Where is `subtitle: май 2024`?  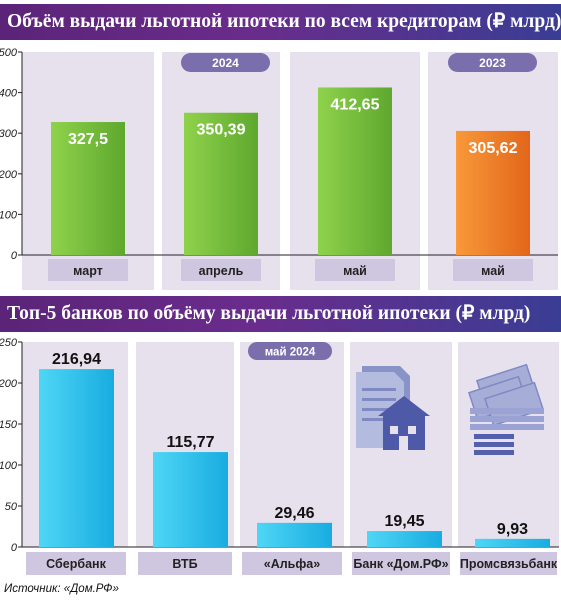
subtitle: май 2024 is located at coordinates (290, 353).